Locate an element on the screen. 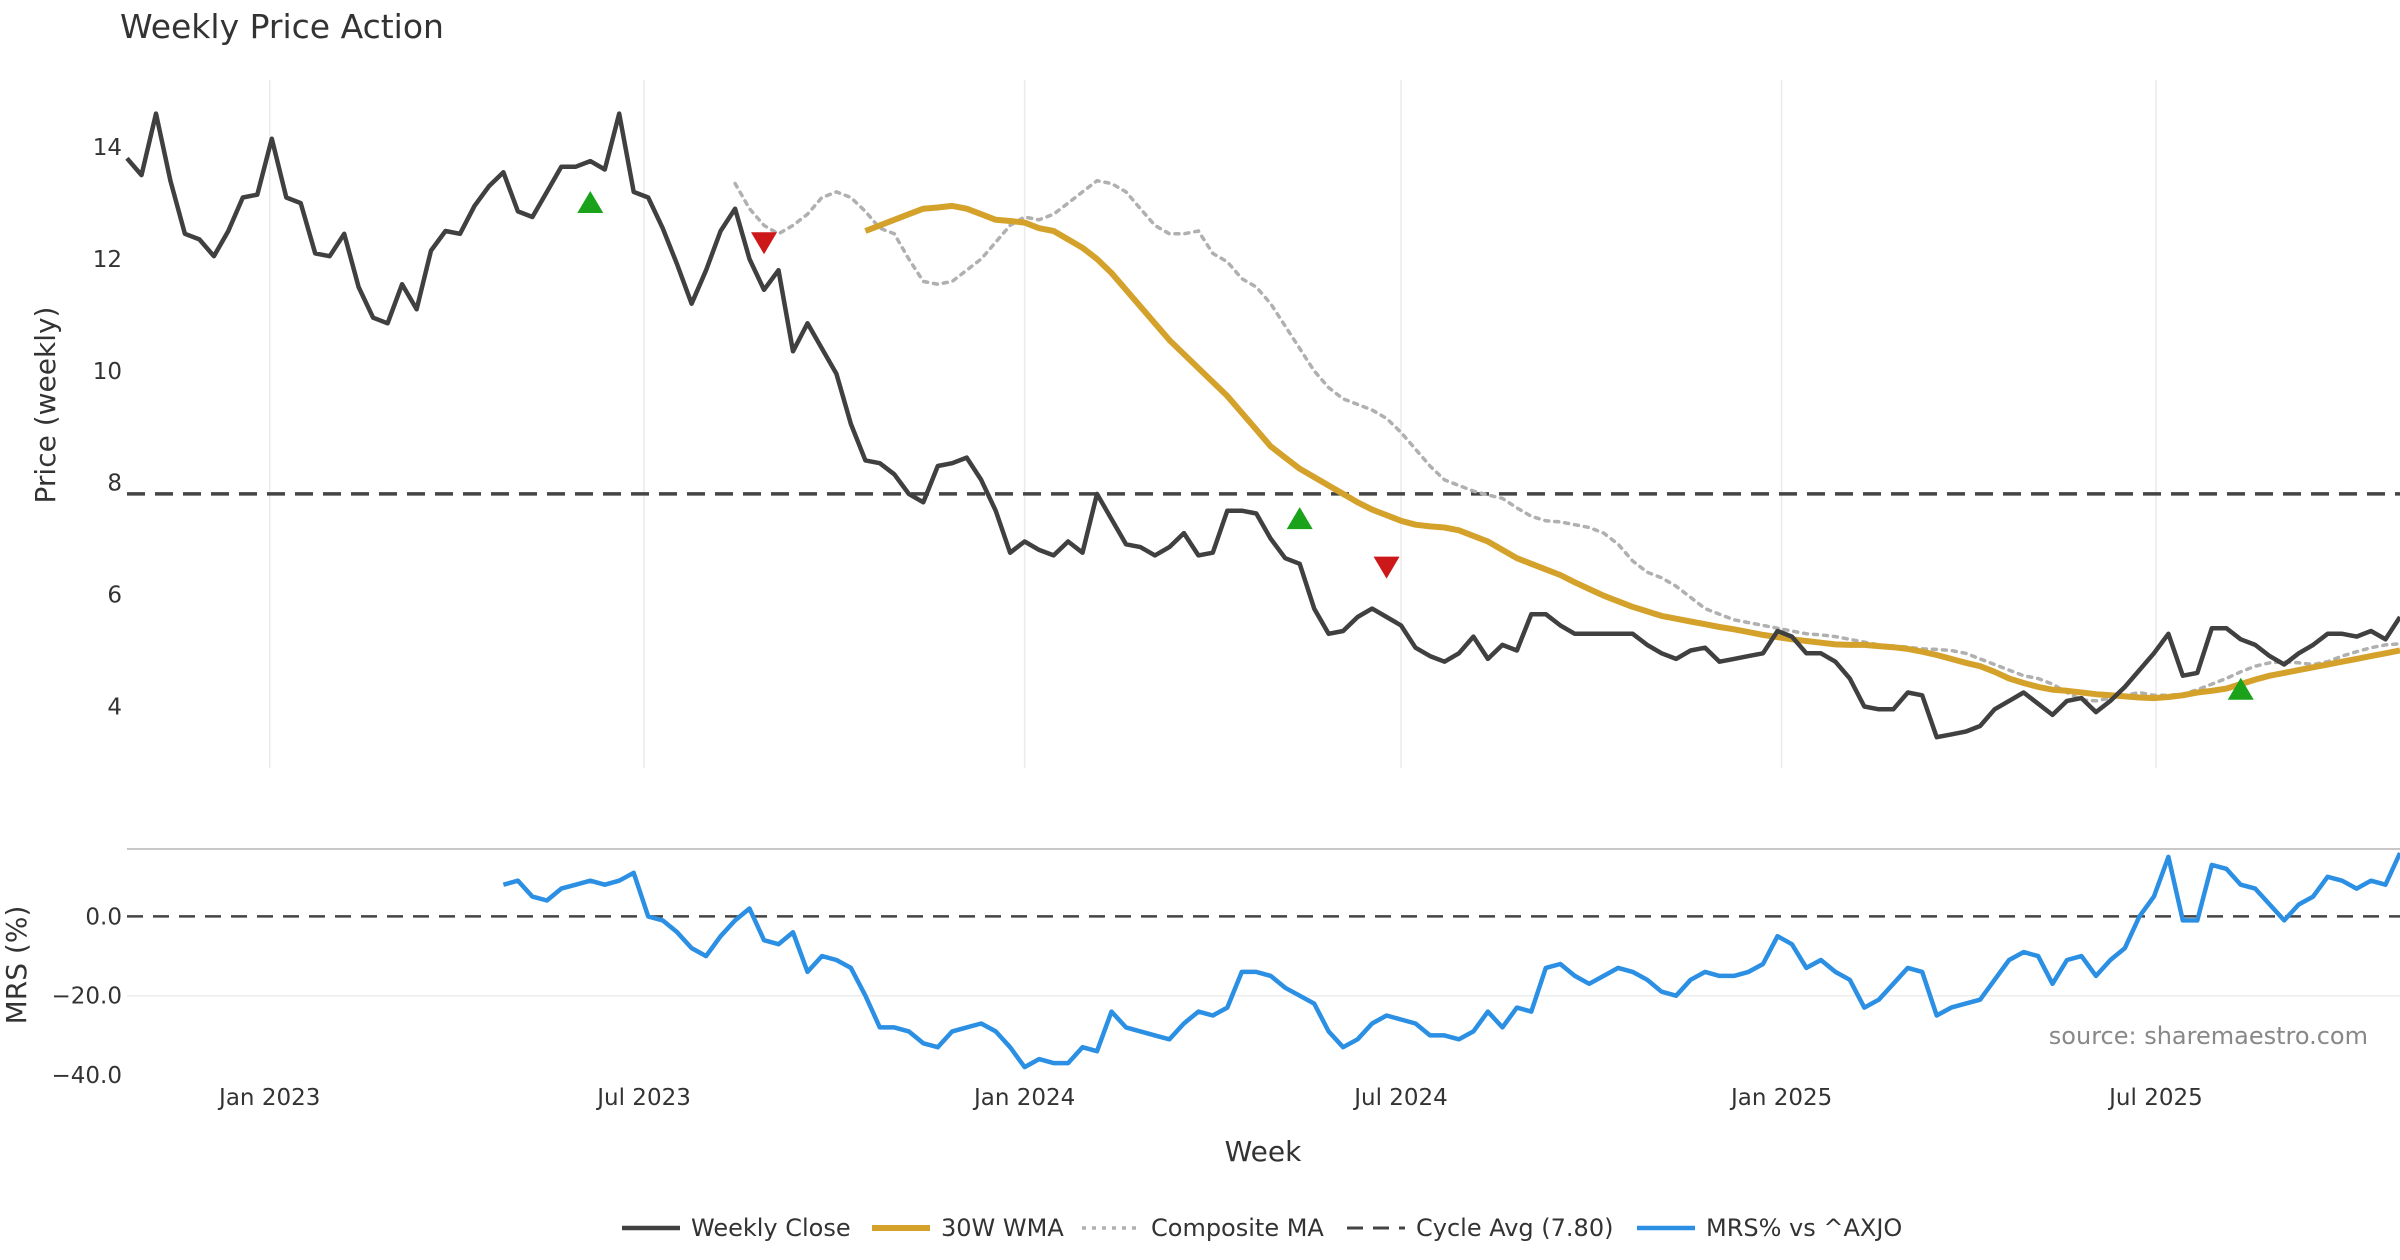 The width and height of the screenshot is (2400, 1260). legend-item: Cycle Avg (7.80) is located at coordinates (1480, 1228).